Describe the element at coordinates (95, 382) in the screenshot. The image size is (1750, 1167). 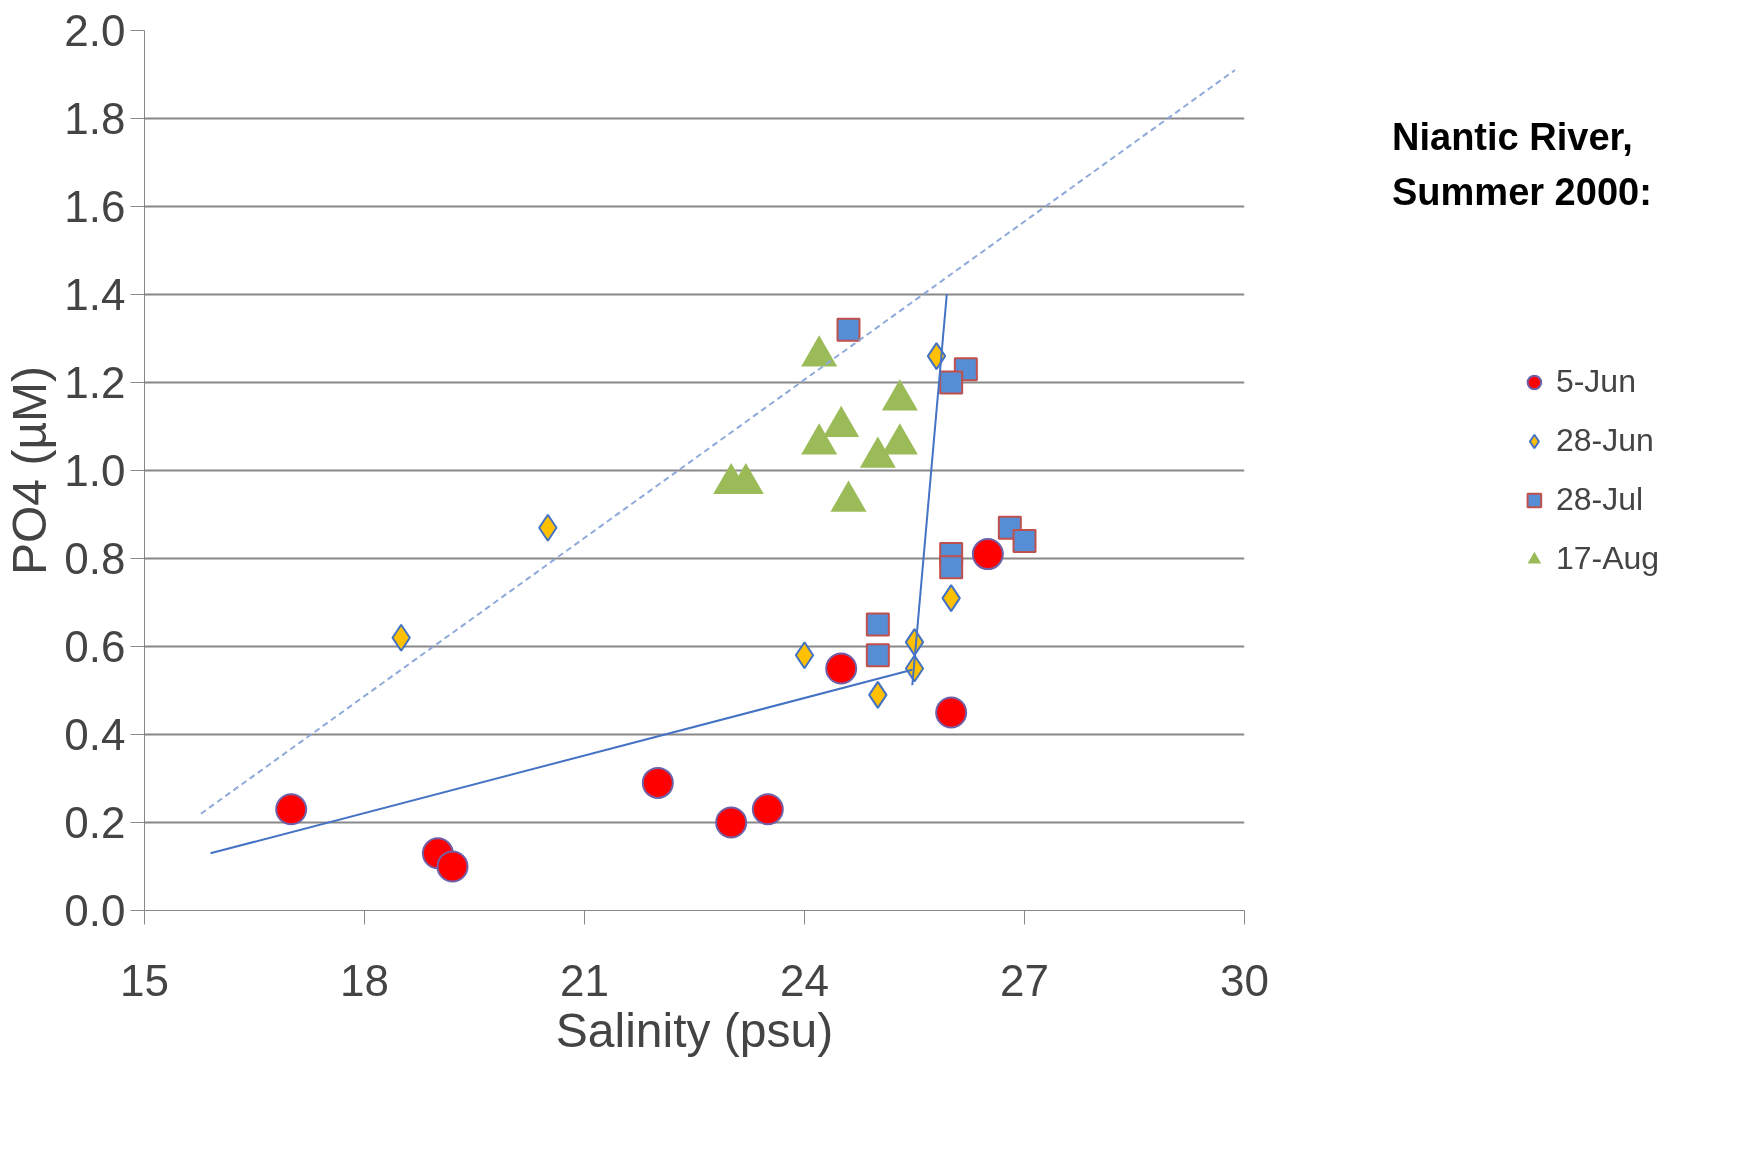
I see `y-tick-label: 1.2` at that location.